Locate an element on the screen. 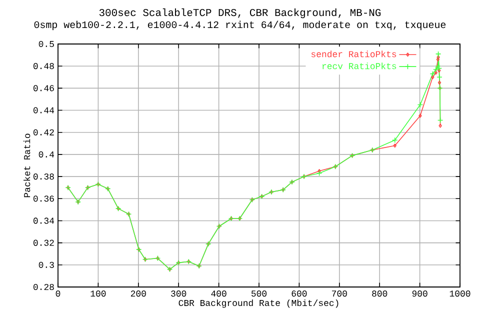  x-tick-label: 400 is located at coordinates (218, 293).